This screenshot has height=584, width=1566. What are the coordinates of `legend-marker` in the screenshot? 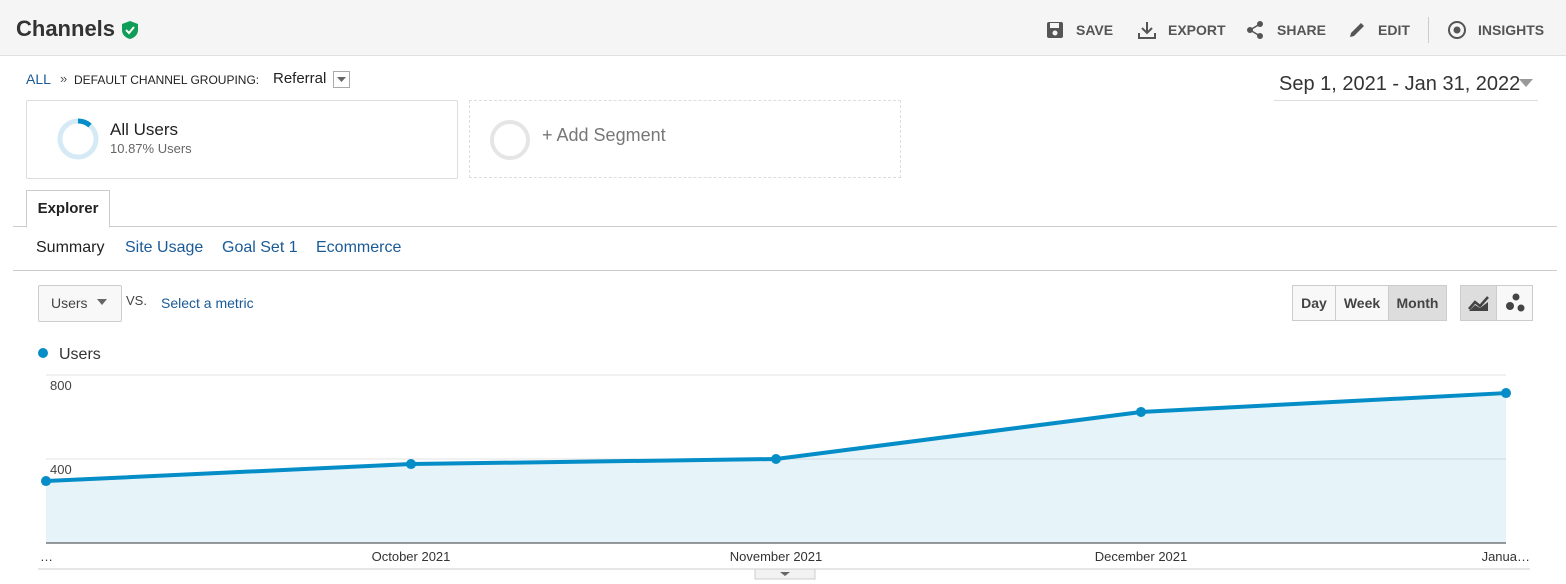 It's located at (43, 353).